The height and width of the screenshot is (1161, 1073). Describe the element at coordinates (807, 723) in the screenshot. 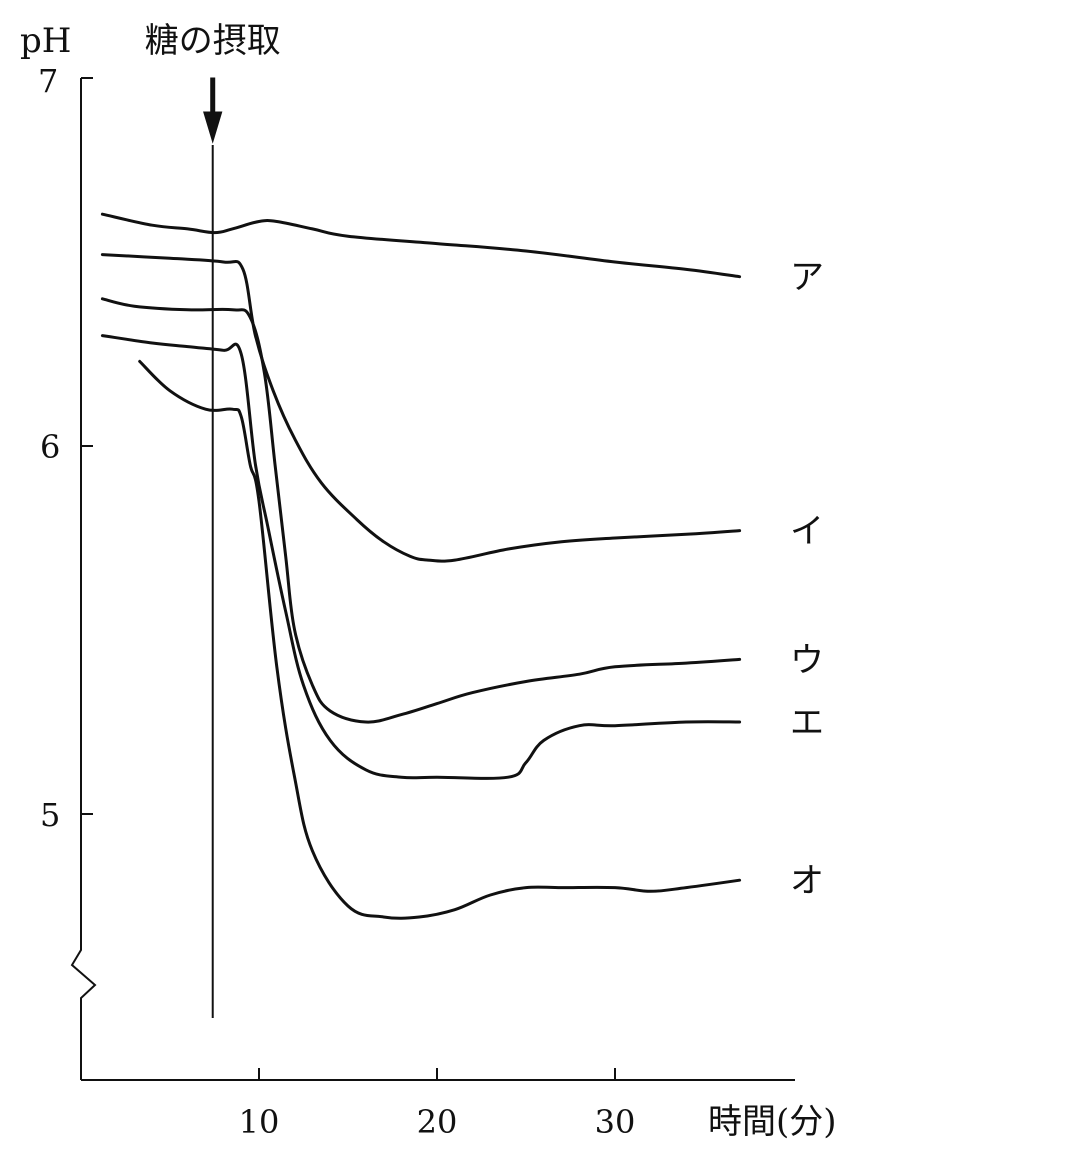

I see `series-label-4: エ` at that location.